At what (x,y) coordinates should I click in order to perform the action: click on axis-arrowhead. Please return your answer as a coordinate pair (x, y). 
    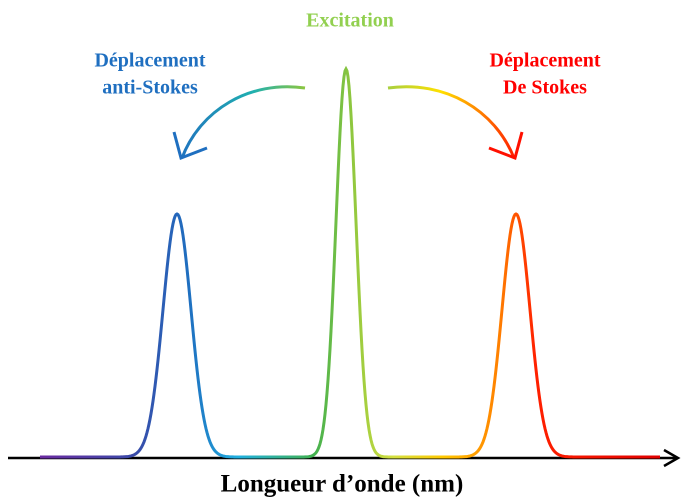
    Looking at the image, I should click on (672, 458).